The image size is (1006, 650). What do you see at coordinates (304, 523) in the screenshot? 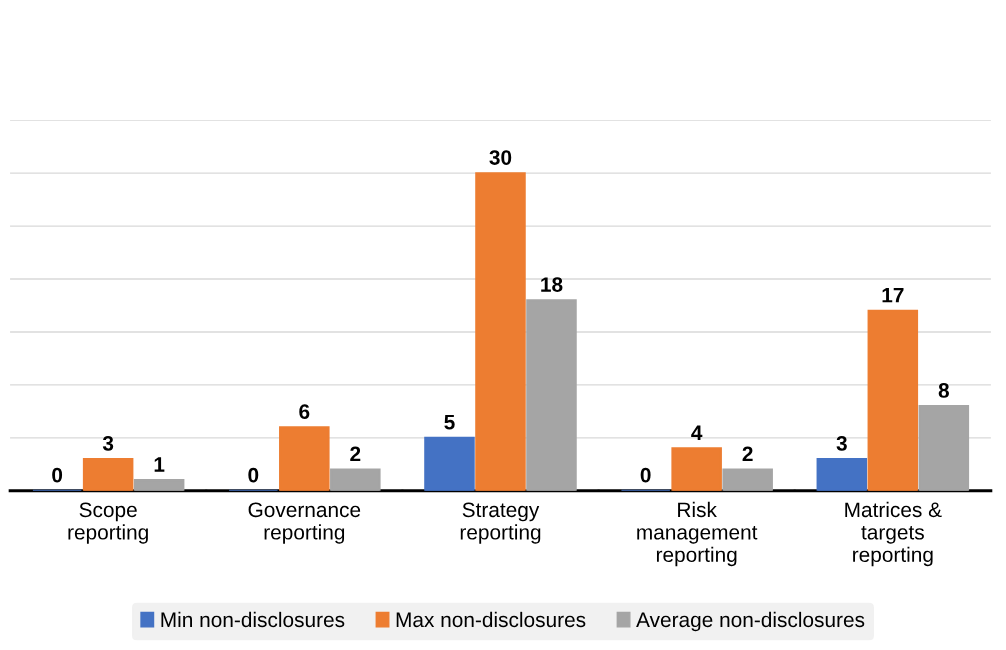
I see `x-tick-label: Governance reporting` at bounding box center [304, 523].